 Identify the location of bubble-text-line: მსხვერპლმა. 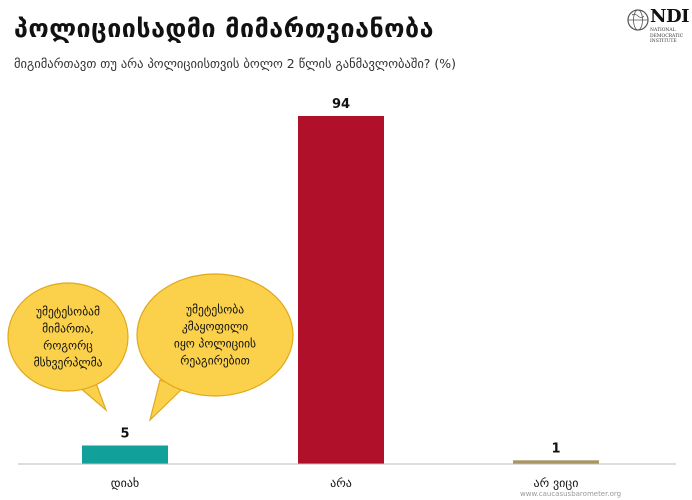
(68, 363).